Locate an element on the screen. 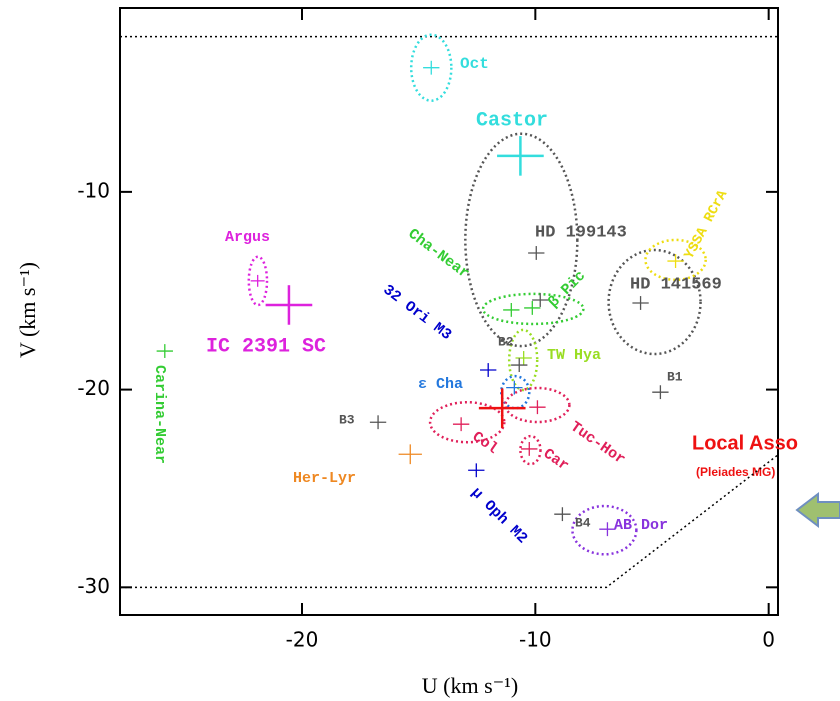 This screenshot has height=701, width=840. group-label: HD 199143 is located at coordinates (581, 232).